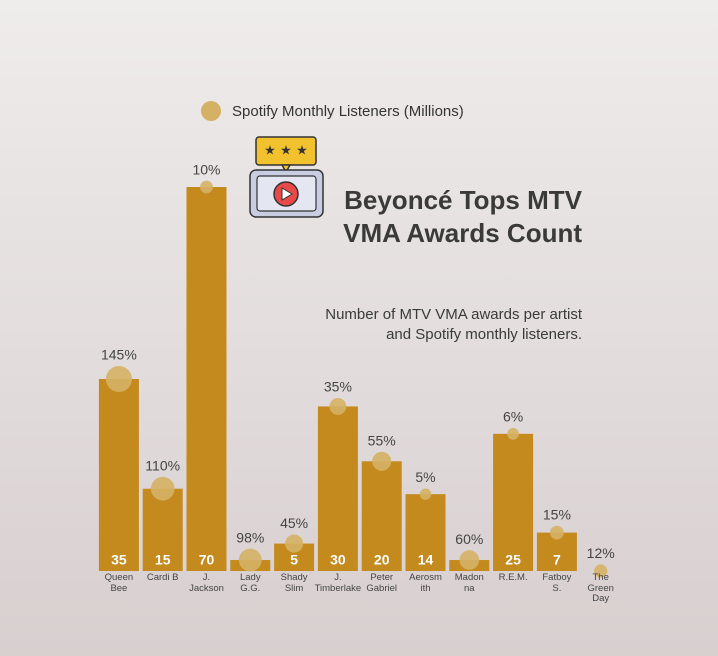 This screenshot has width=718, height=656. I want to click on legend-swatch, so click(211, 111).